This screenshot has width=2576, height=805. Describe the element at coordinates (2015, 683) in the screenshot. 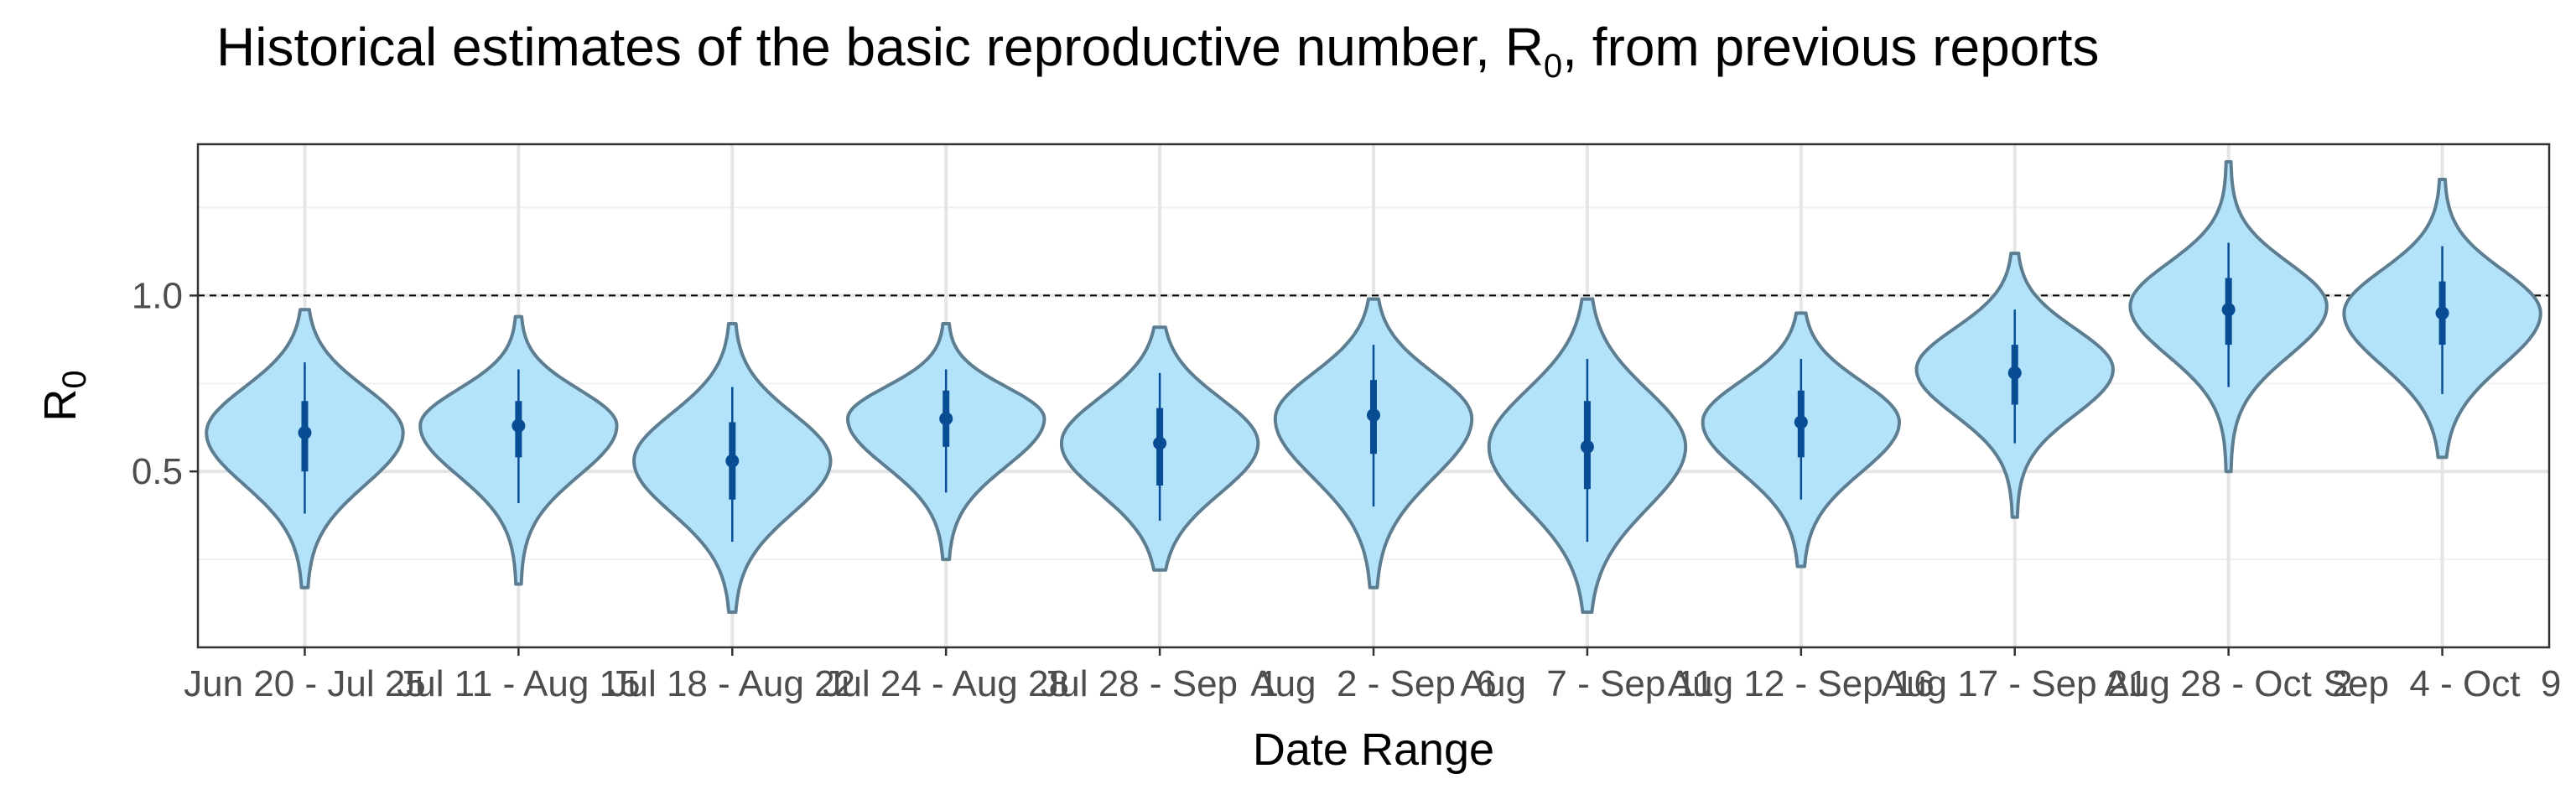

I see `x-tick-label: Aug 17 - Sep 21` at that location.